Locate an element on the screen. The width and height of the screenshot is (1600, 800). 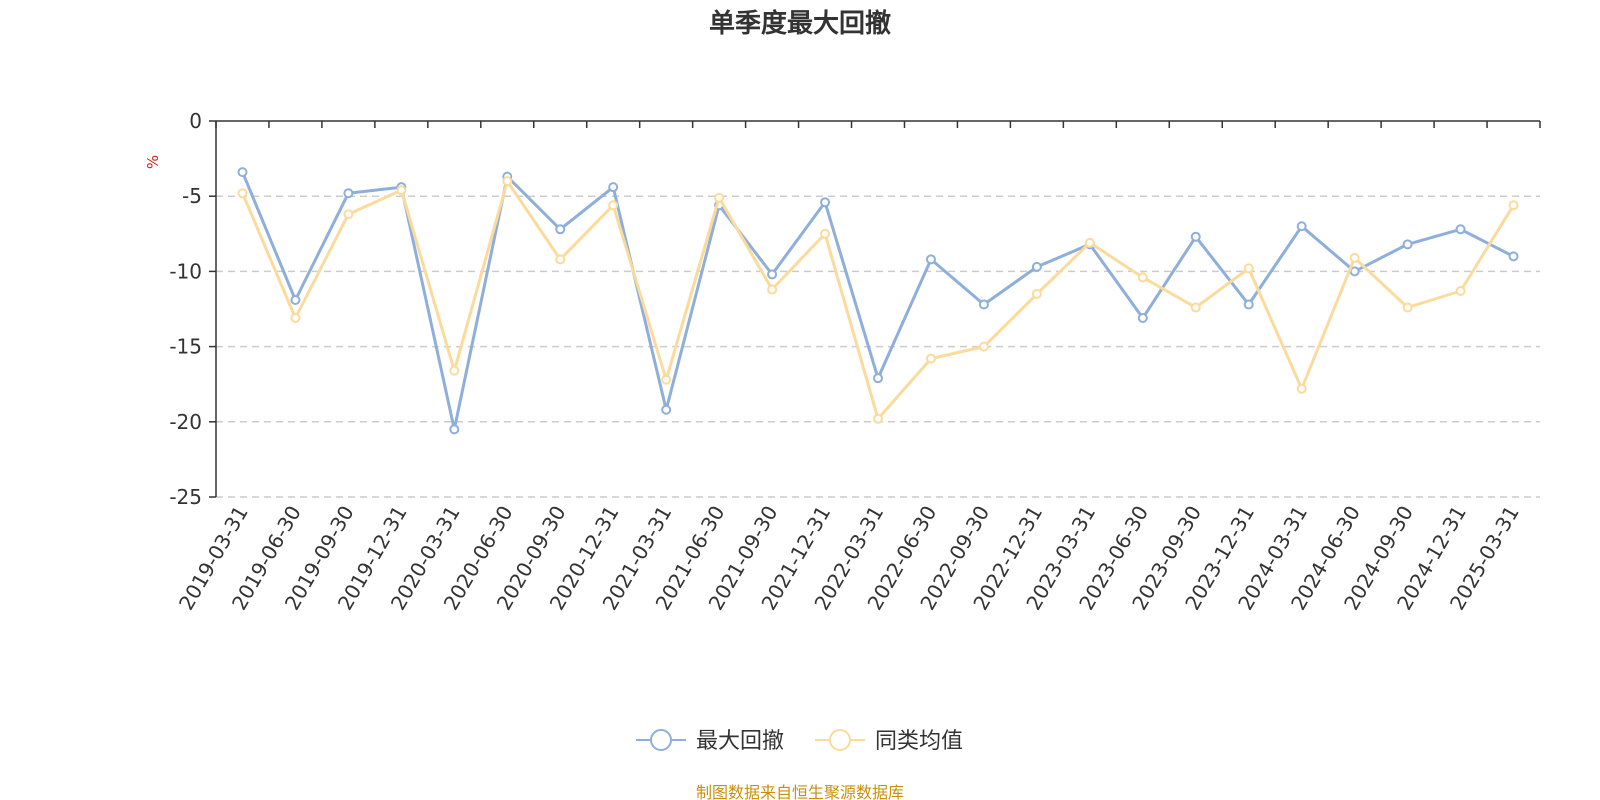
y-axis-tick-labels: 0 -5 -10 -15 -20 -25 is located at coordinates (185, 309).